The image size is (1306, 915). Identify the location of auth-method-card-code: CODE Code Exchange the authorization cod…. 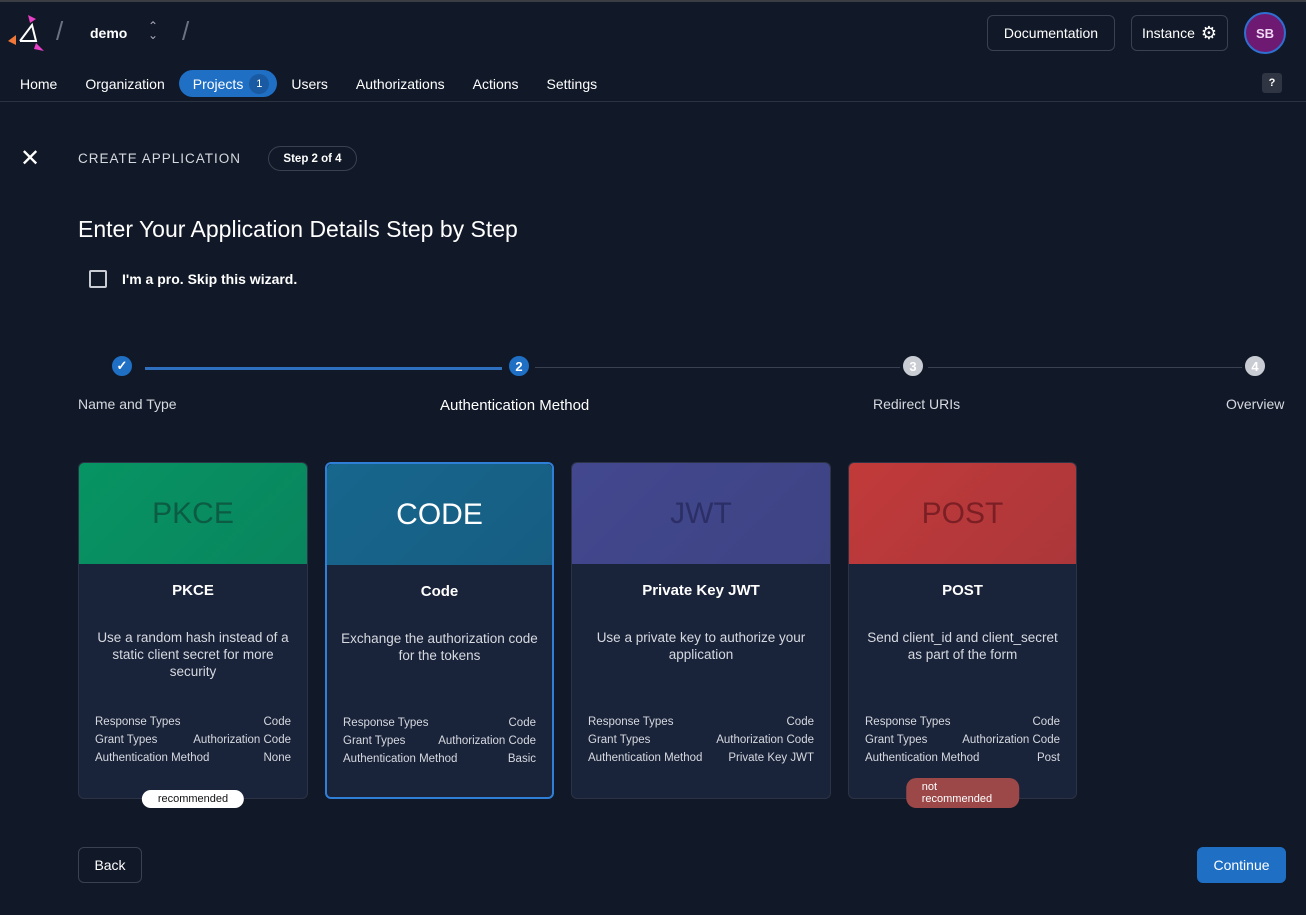
(439, 630).